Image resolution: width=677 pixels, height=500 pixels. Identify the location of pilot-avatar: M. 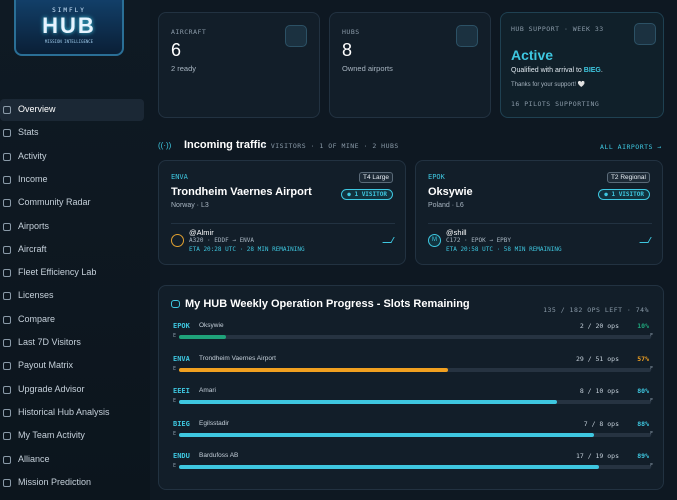
(434, 240).